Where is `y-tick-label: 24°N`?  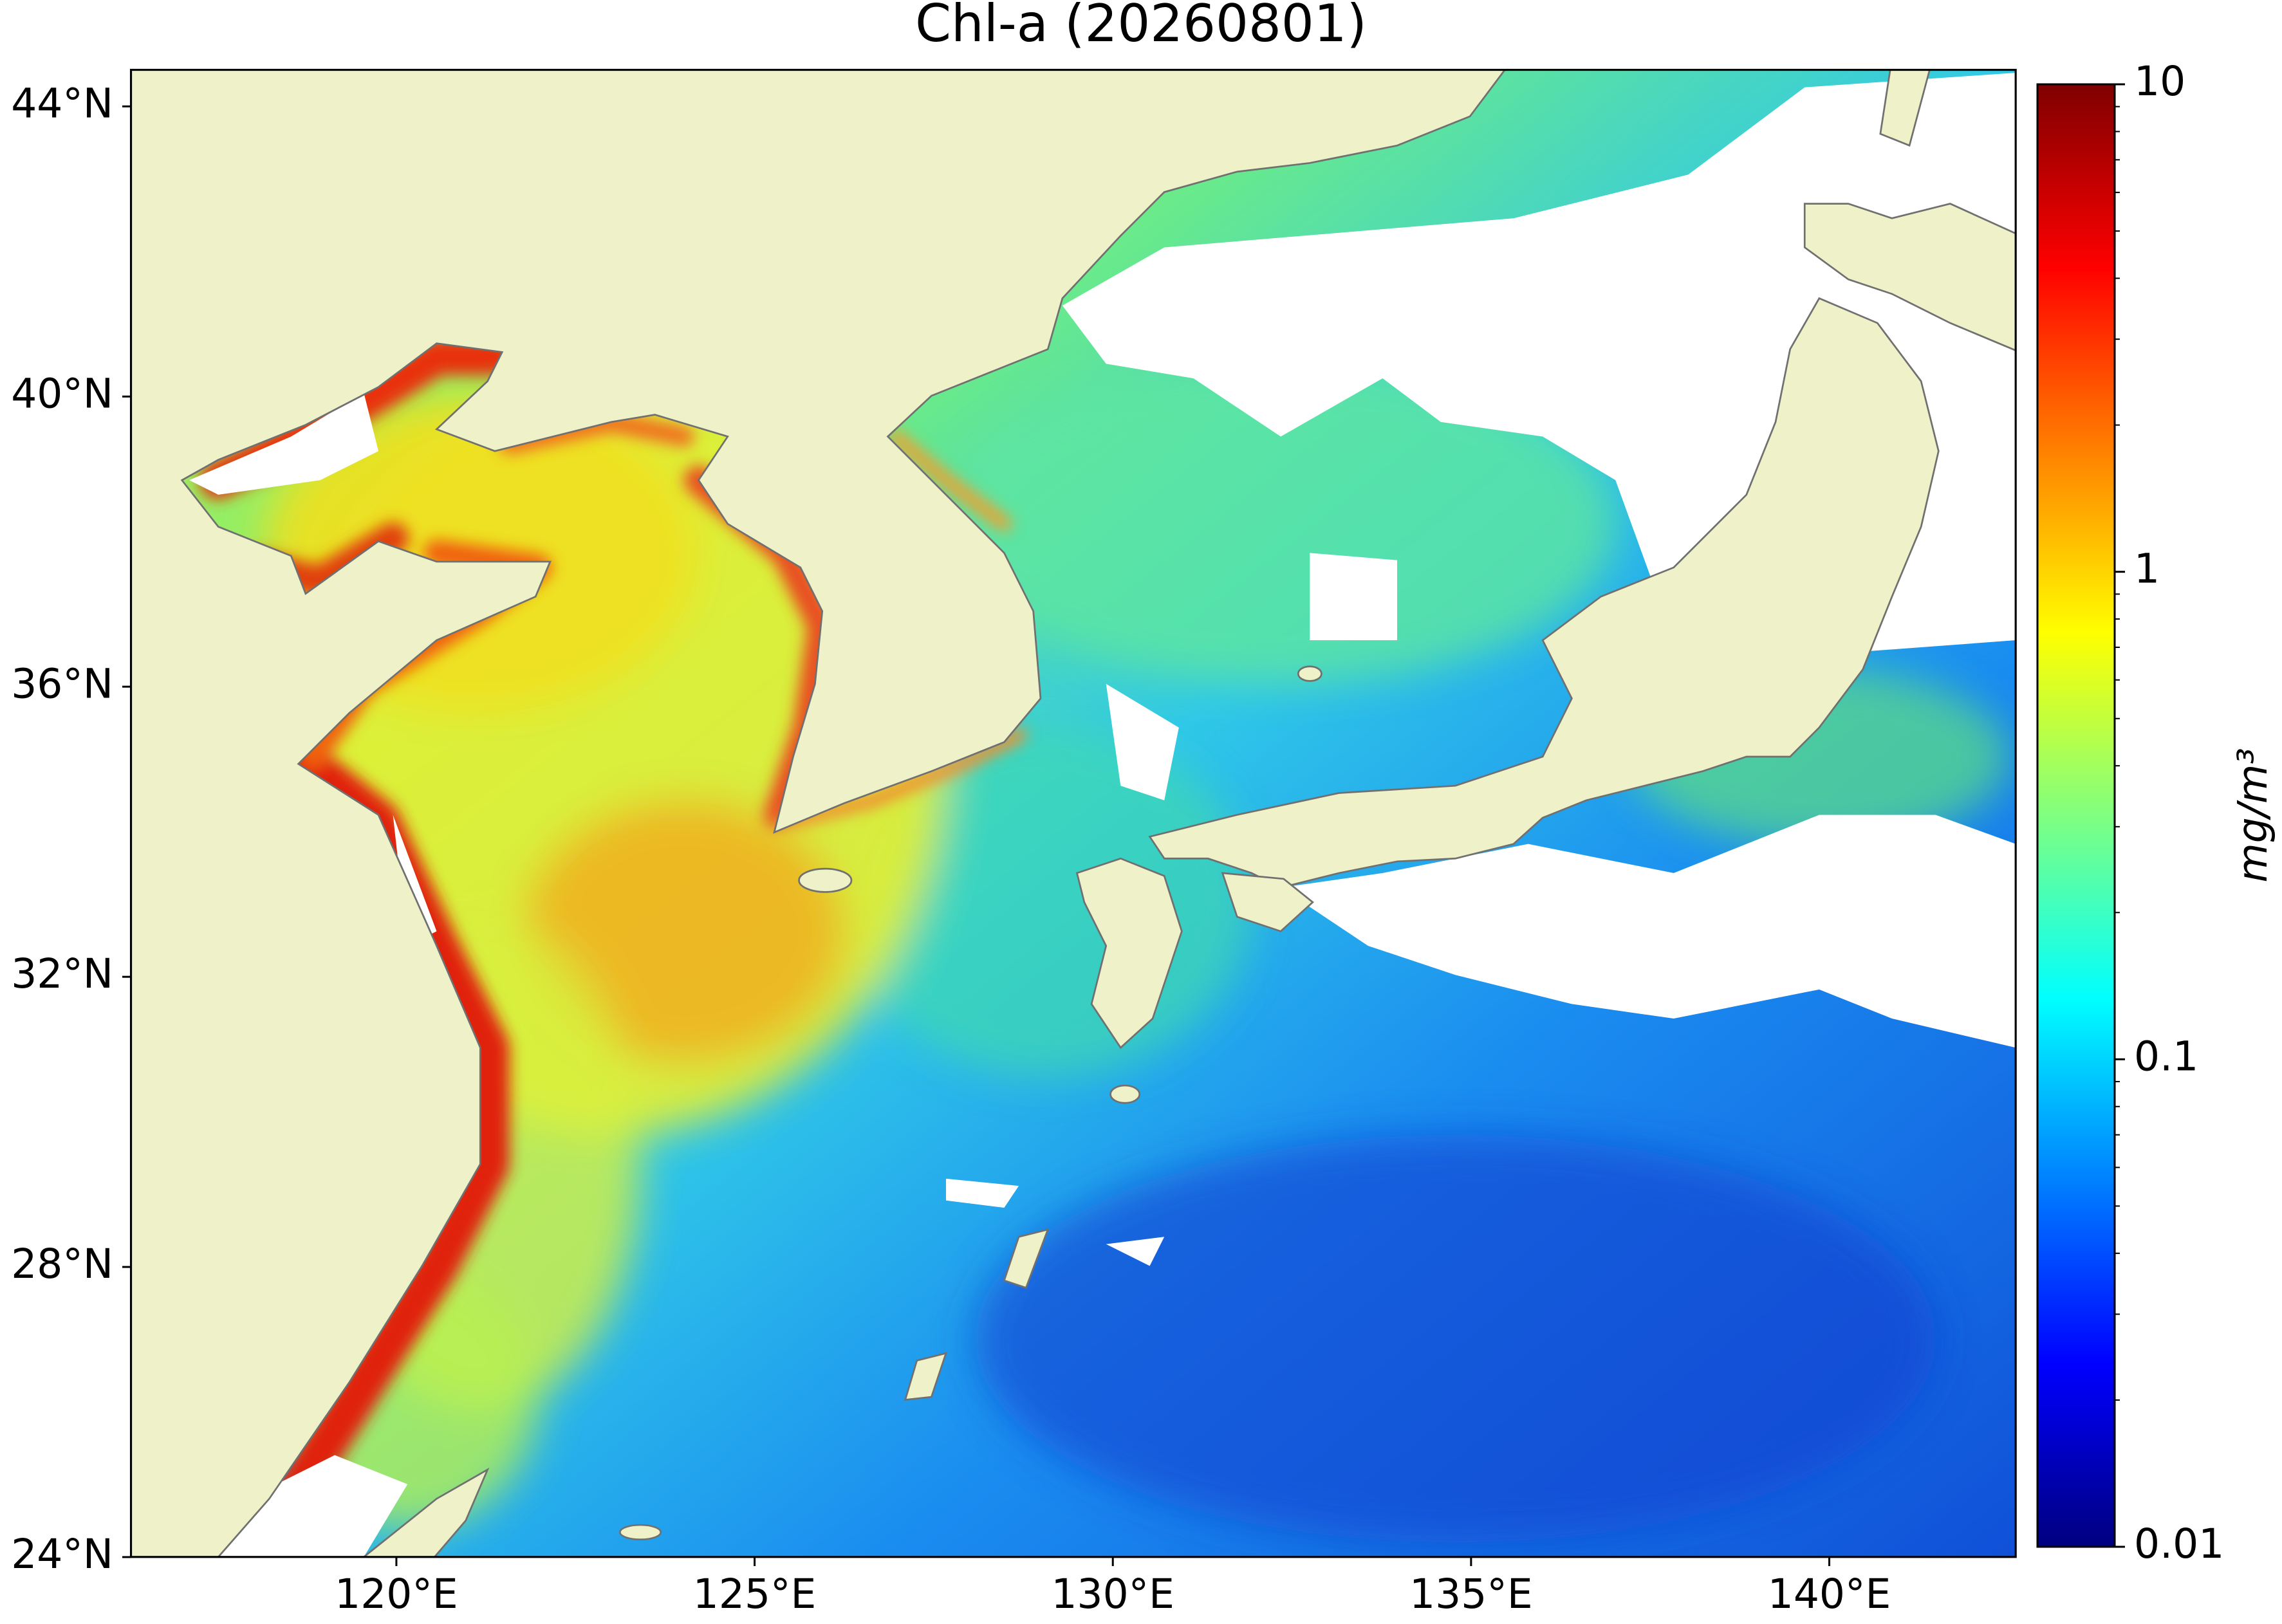 y-tick-label: 24°N is located at coordinates (62, 1555).